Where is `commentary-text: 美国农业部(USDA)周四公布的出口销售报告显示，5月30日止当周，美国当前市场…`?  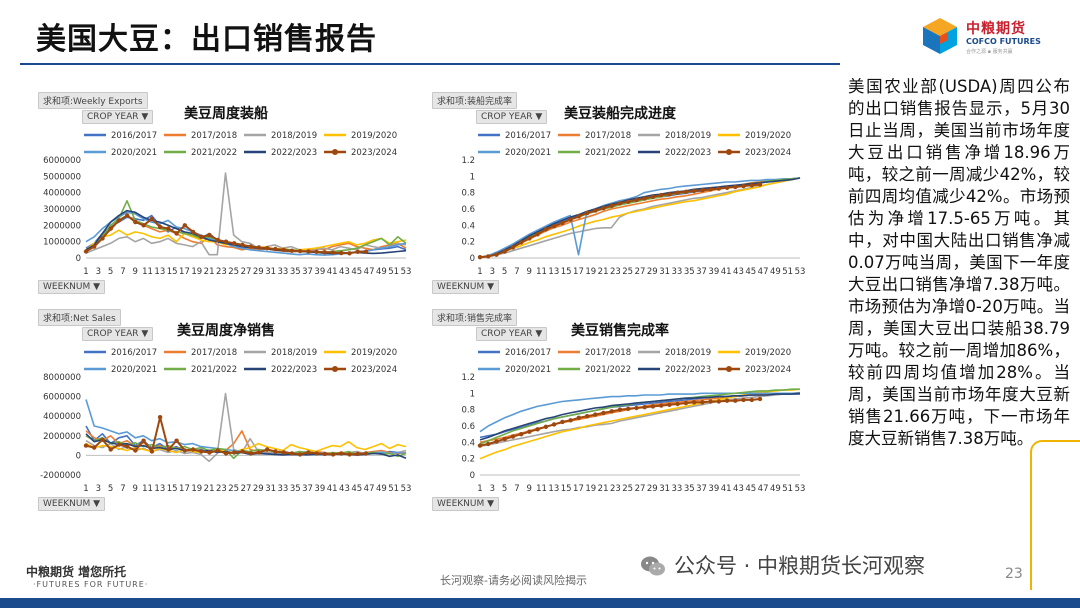
commentary-text: 美国农业部(USDA)周四公布的出口销售报告显示，5月30日止当周，美国当前市场… is located at coordinates (959, 262).